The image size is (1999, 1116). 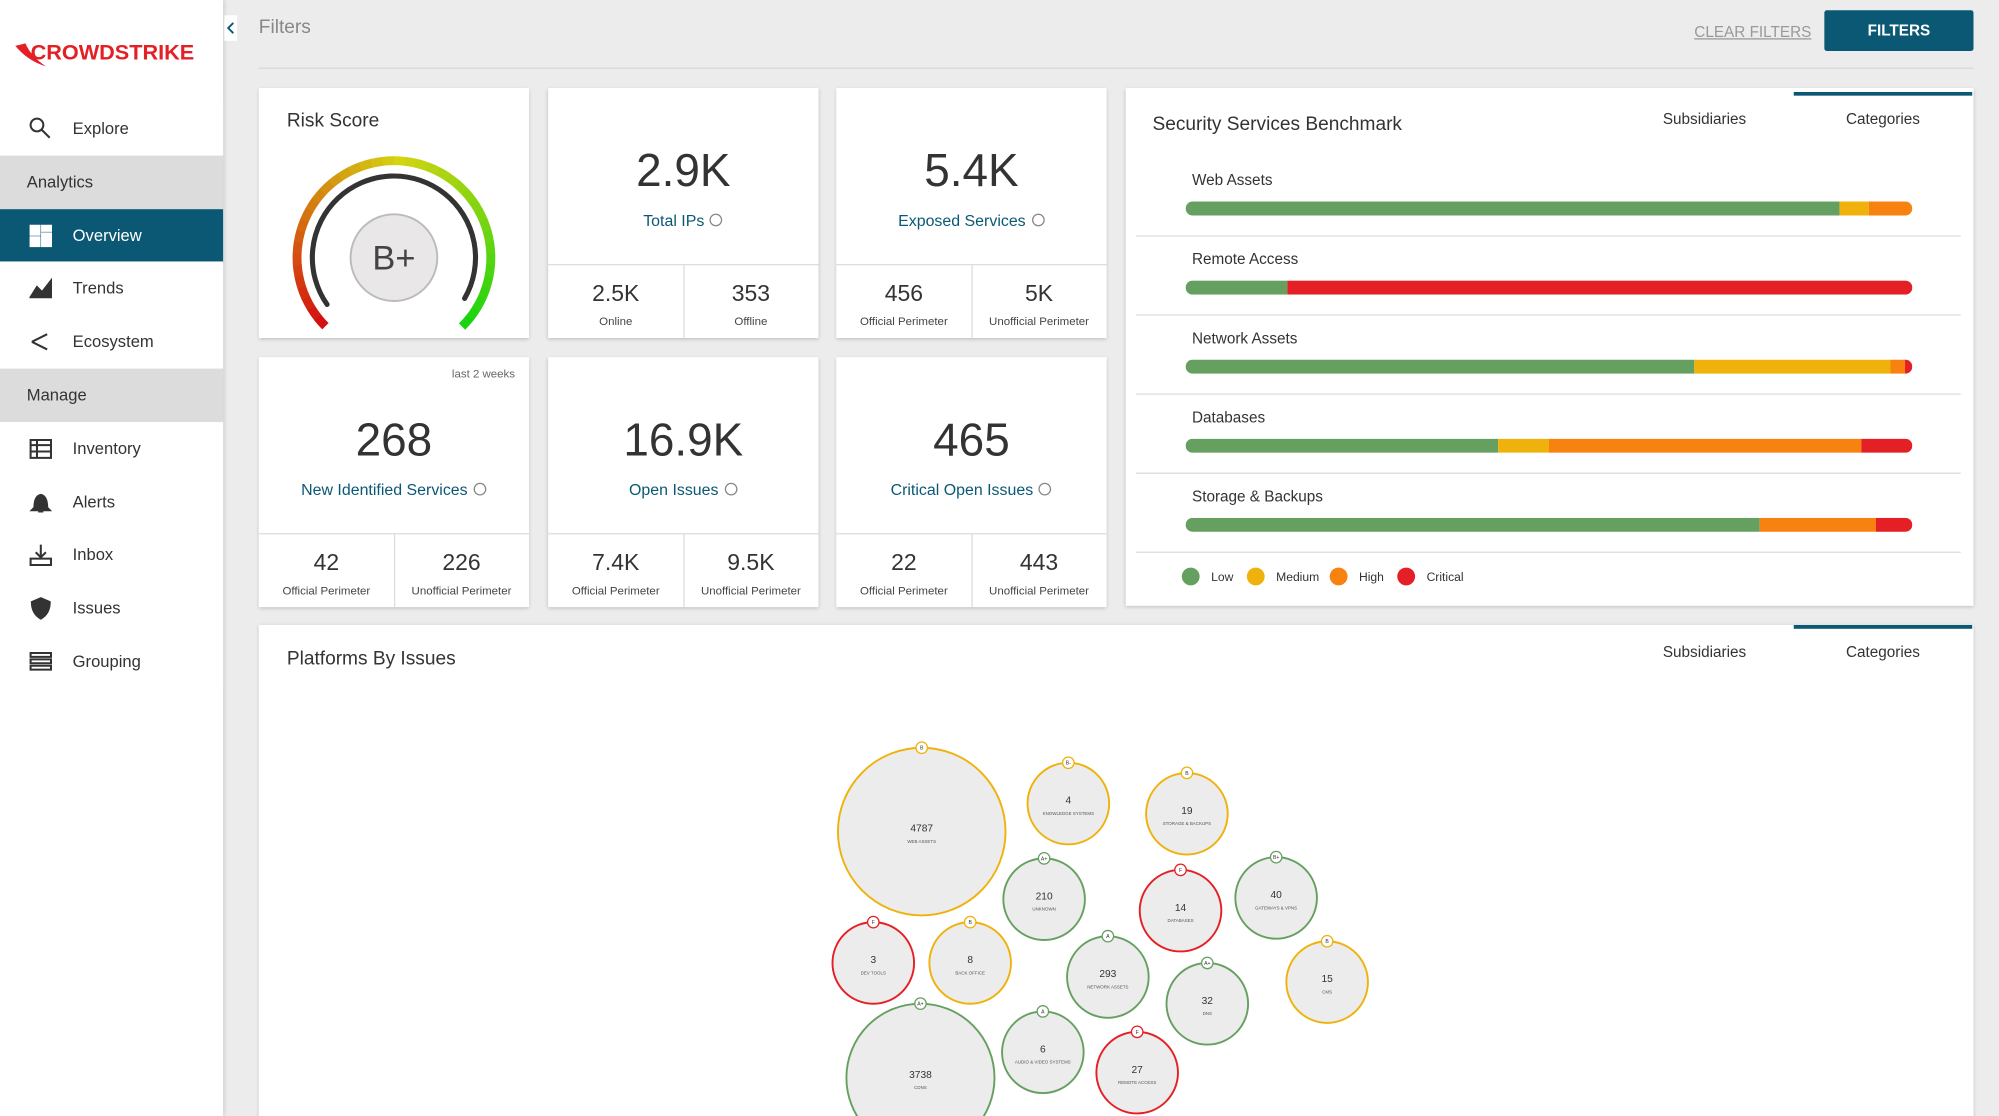 I want to click on sub-value: 353, so click(x=751, y=293).